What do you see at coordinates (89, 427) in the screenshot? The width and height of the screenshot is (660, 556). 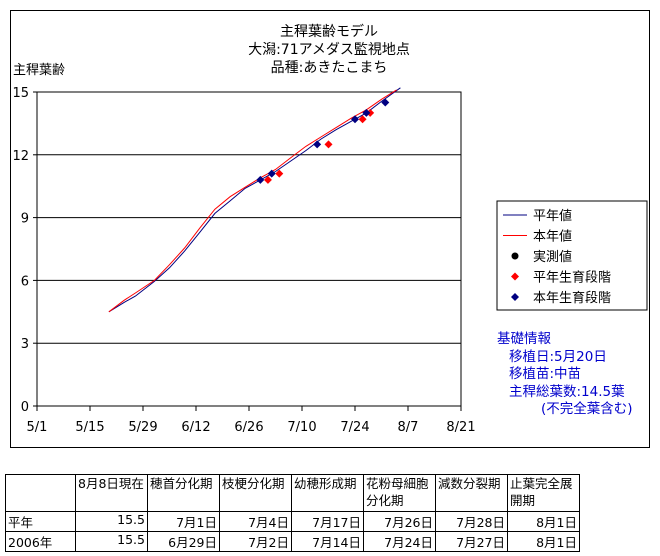 I see `x-tick-label: 5/15` at bounding box center [89, 427].